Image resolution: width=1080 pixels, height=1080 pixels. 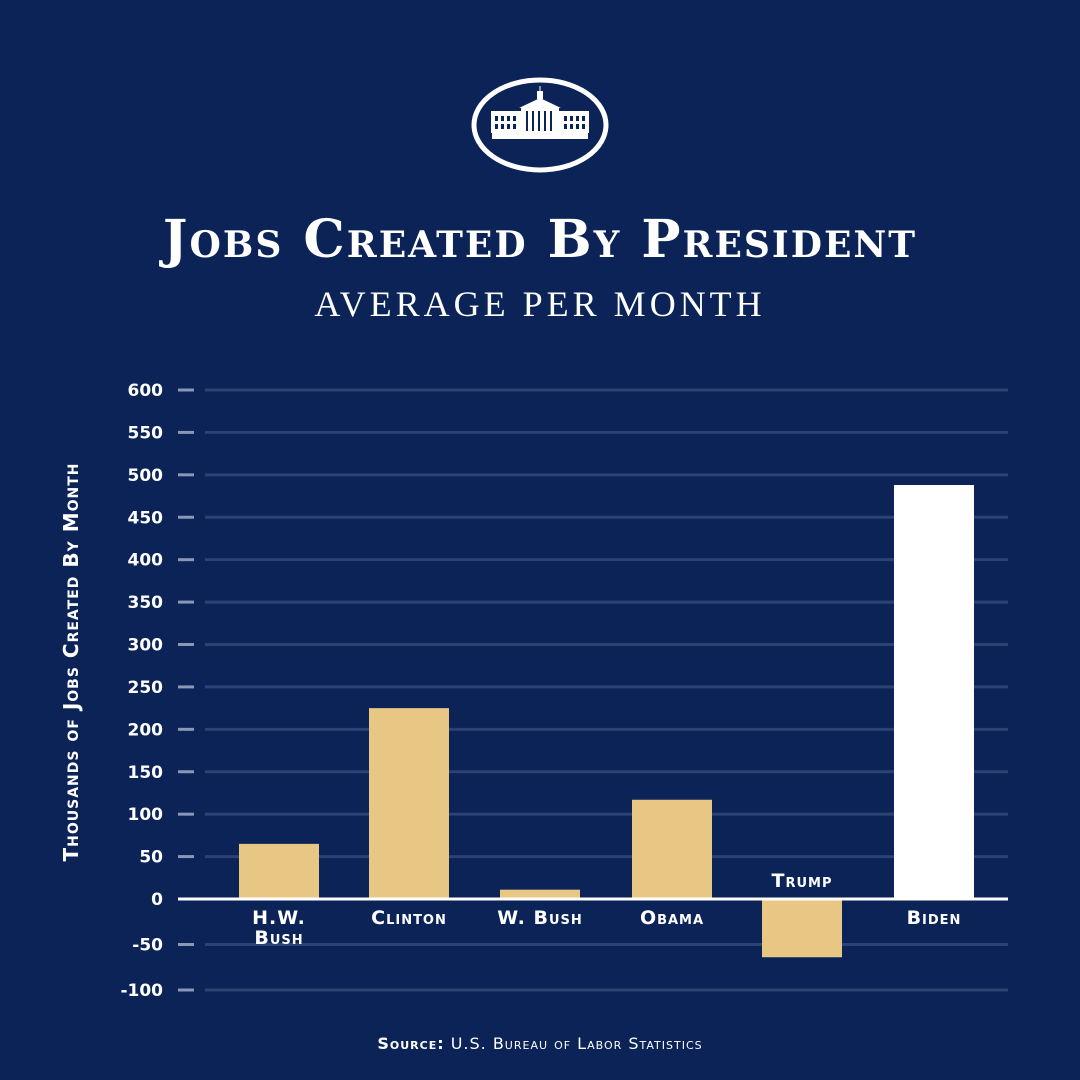 I want to click on category-label: W. Bush, so click(x=540, y=918).